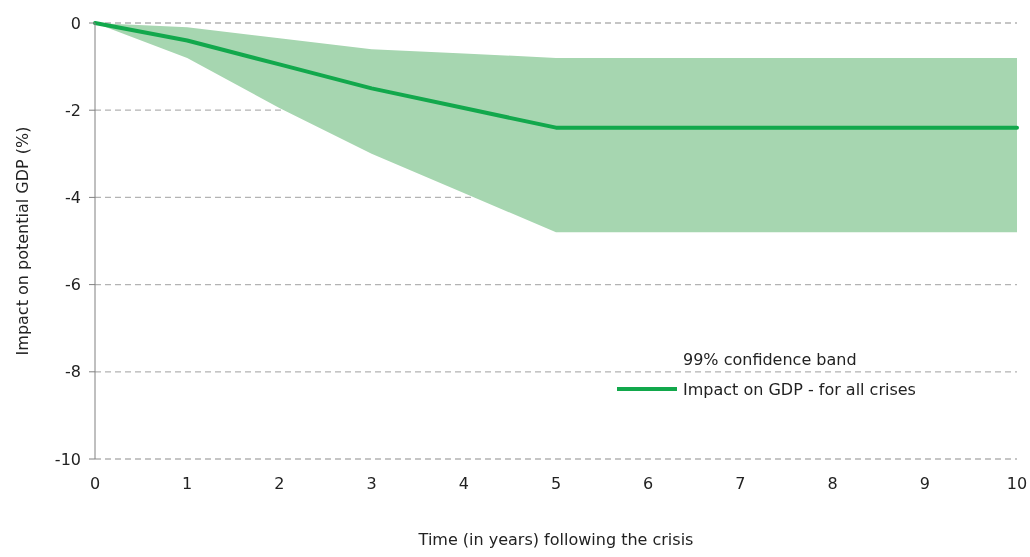 The width and height of the screenshot is (1030, 557). What do you see at coordinates (924, 483) in the screenshot?
I see `x-tick-label: 9` at bounding box center [924, 483].